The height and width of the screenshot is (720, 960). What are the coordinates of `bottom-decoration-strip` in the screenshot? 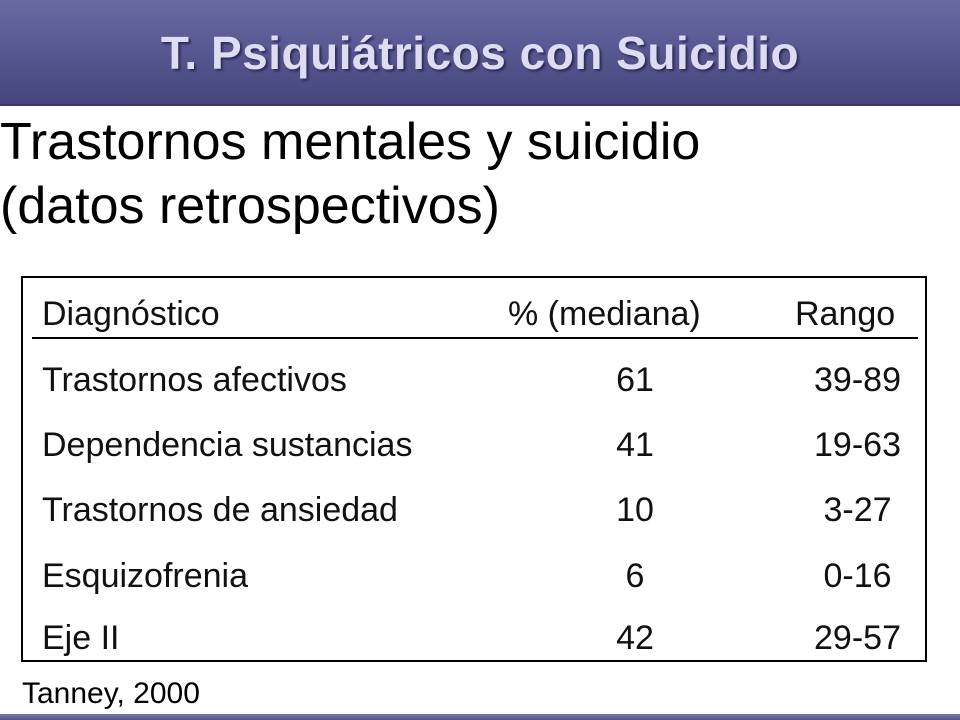 It's located at (480, 717).